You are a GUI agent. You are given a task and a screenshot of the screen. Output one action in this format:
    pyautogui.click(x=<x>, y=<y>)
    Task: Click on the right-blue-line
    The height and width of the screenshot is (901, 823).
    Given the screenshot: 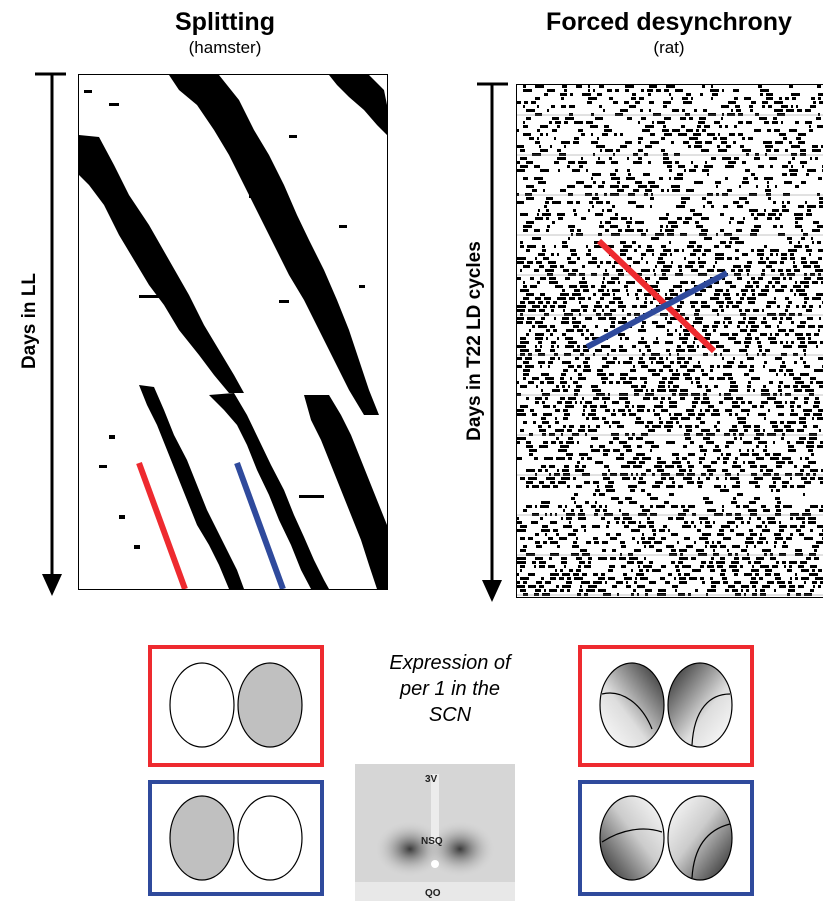 What is the action you would take?
    pyautogui.click(x=657, y=310)
    